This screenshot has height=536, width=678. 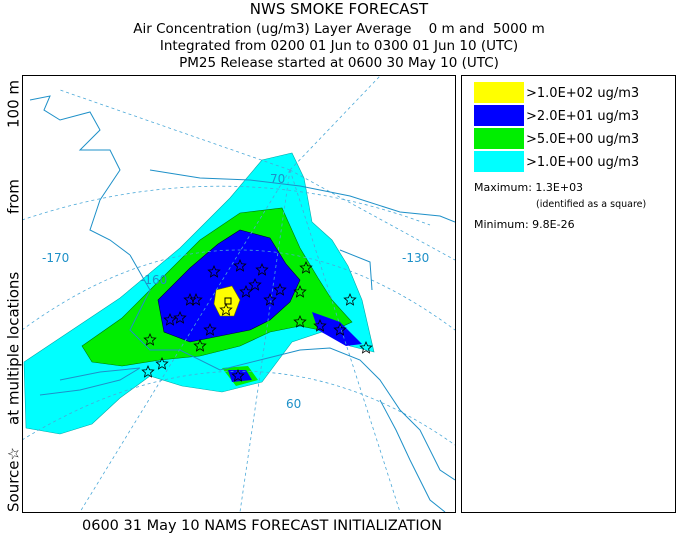 I want to click on stat-maximum: Maximum: 1.3E+03, so click(x=528, y=187).